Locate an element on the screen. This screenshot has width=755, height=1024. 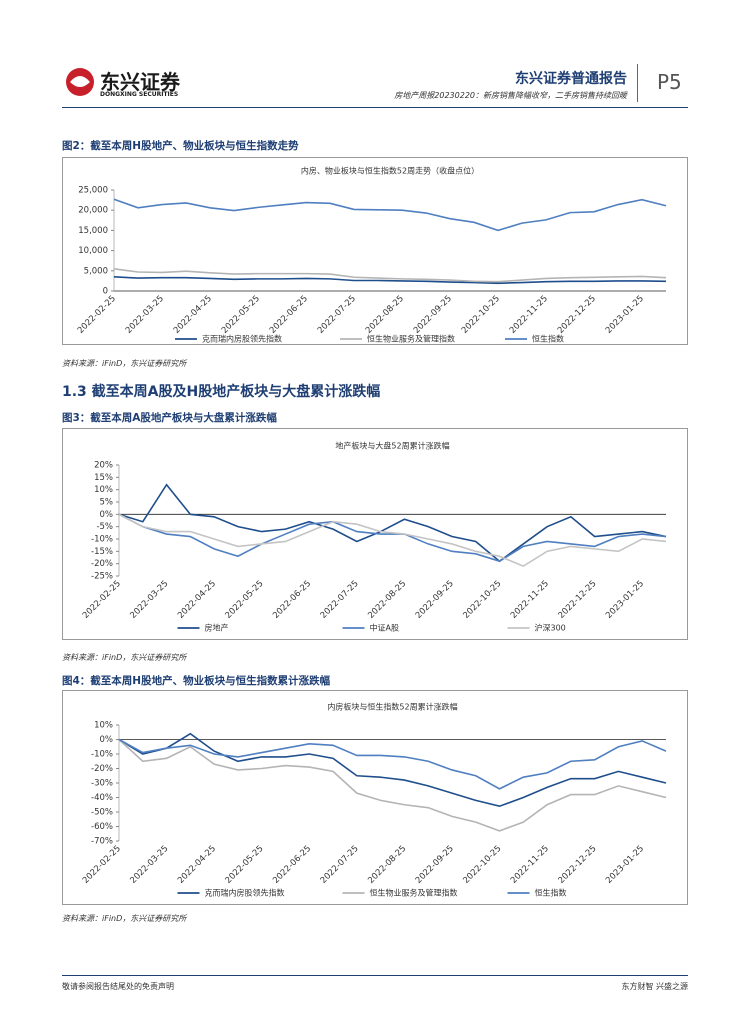
legend-label: 沪深300 is located at coordinates (550, 628).